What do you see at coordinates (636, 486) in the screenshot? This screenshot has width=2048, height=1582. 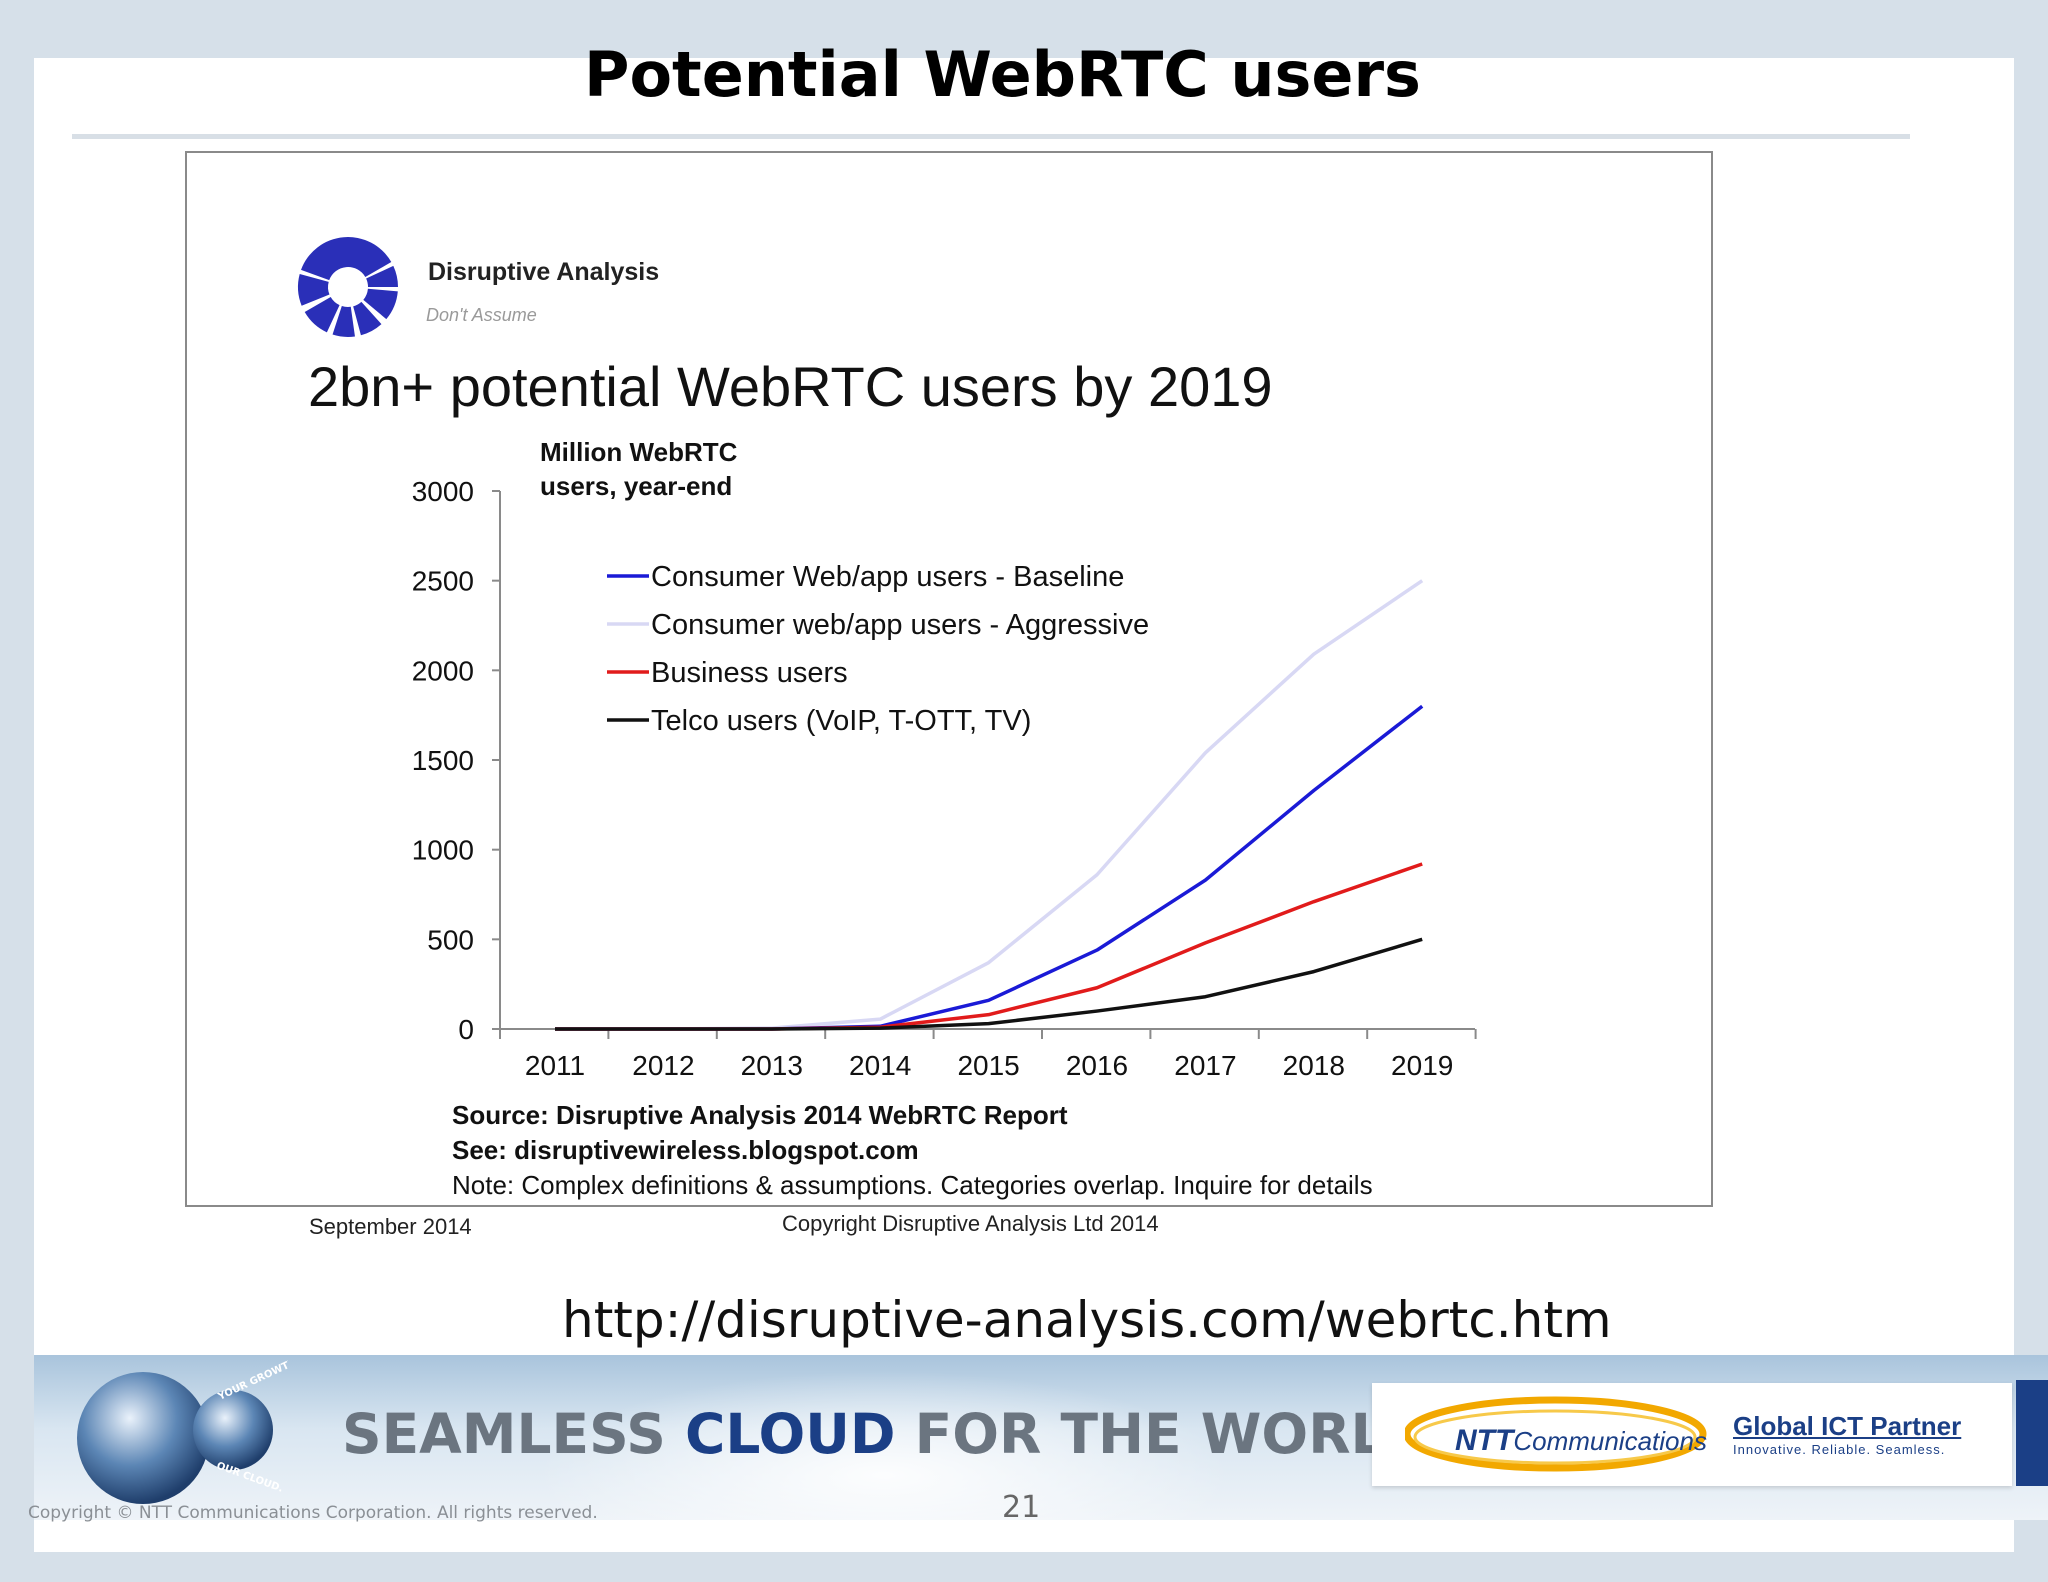 I see `y-axis-label-line2: users, year-end` at bounding box center [636, 486].